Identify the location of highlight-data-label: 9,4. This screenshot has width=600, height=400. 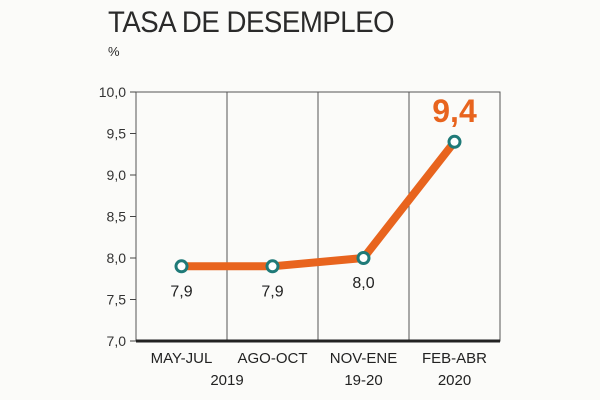
(454, 111).